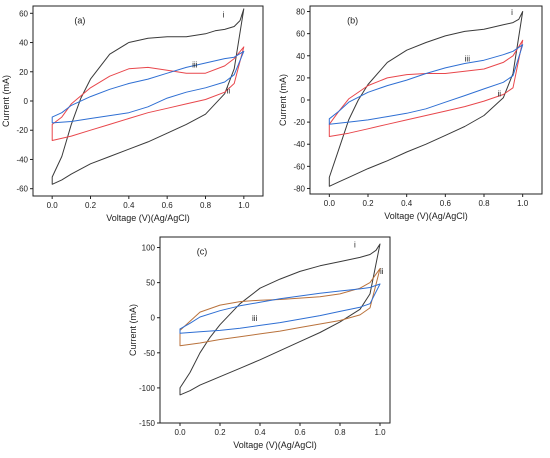 The image size is (550, 458). What do you see at coordinates (340, 432) in the screenshot?
I see `chart-c-x-tick-label: 0.8` at bounding box center [340, 432].